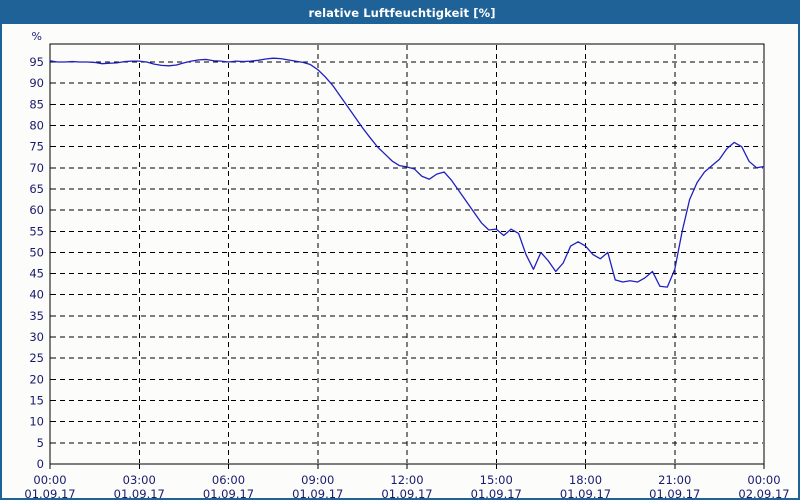  I want to click on y-tick-label: 95, so click(36, 62).